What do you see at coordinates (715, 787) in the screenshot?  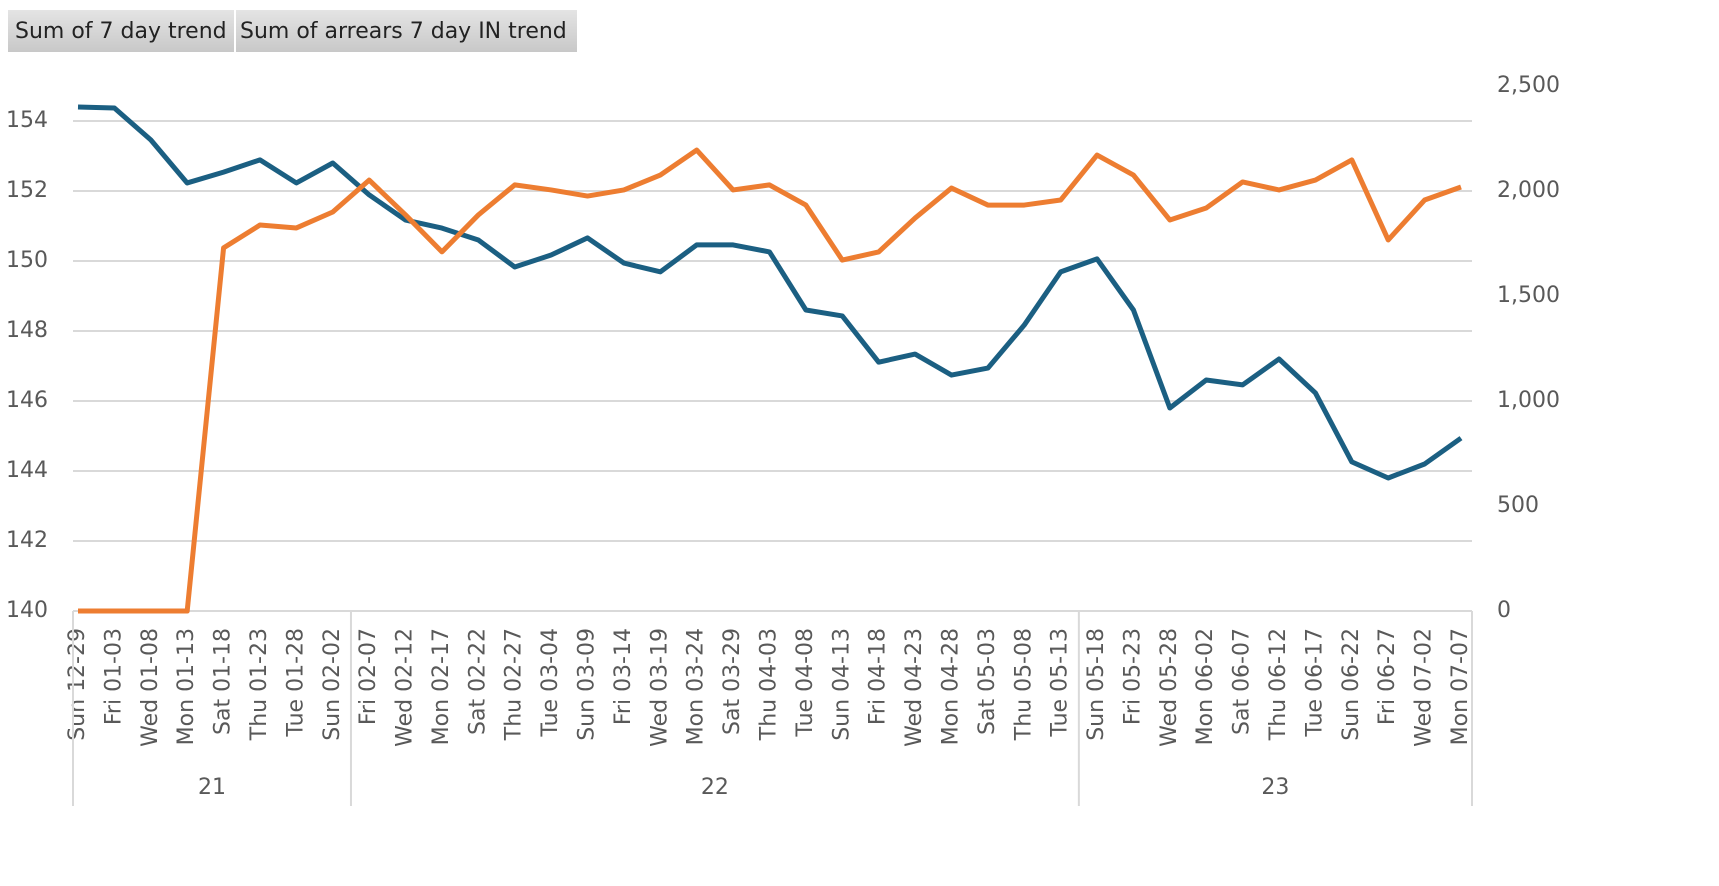 I see `group-label: 22` at bounding box center [715, 787].